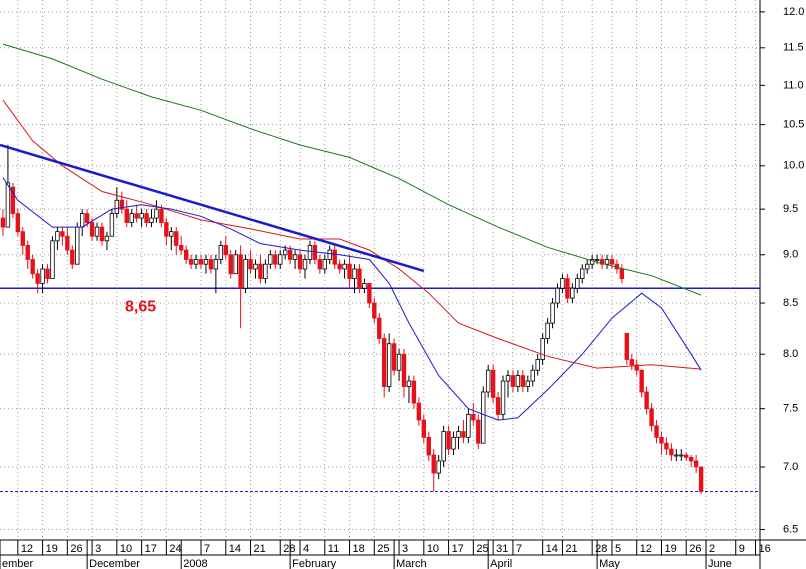 Image resolution: width=806 pixels, height=569 pixels. I want to click on x-tick-label: 19, so click(670, 549).